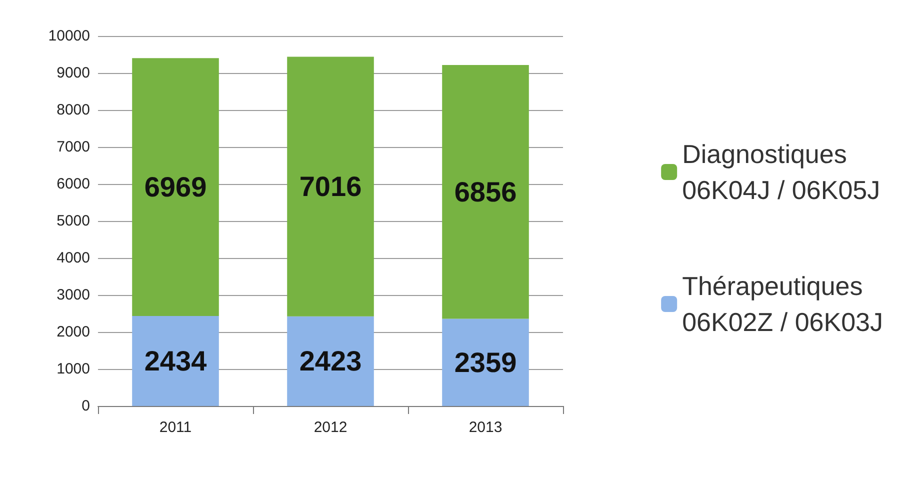  I want to click on data-label: 6969, so click(175, 187).